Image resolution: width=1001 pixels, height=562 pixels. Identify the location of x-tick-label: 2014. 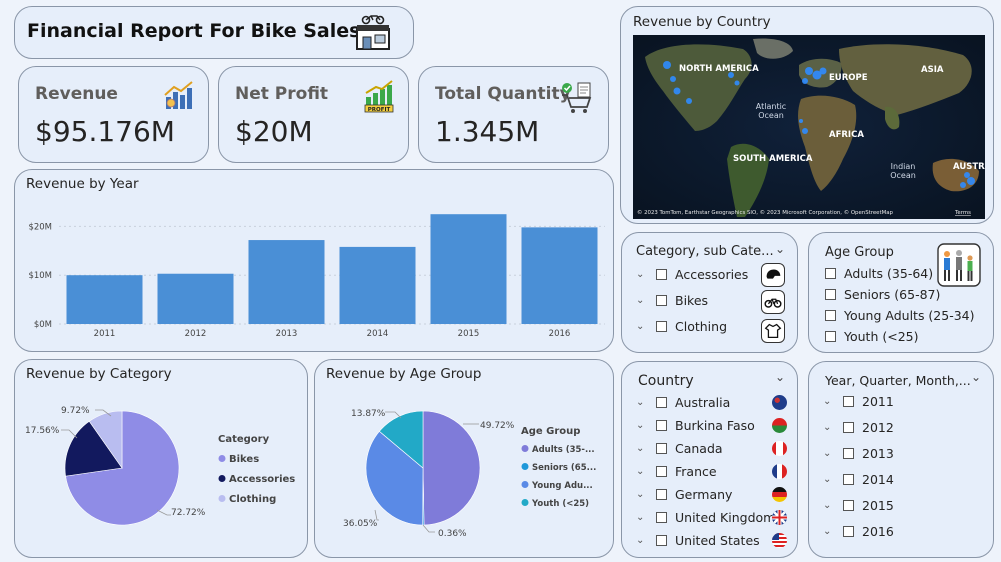
(378, 334).